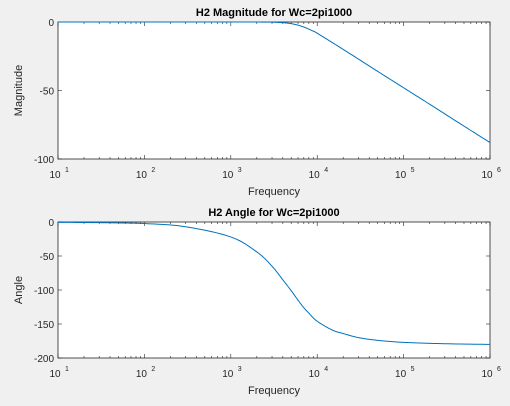 The width and height of the screenshot is (510, 406). I want to click on x-tick-exponent-magnitude: 3, so click(240, 170).